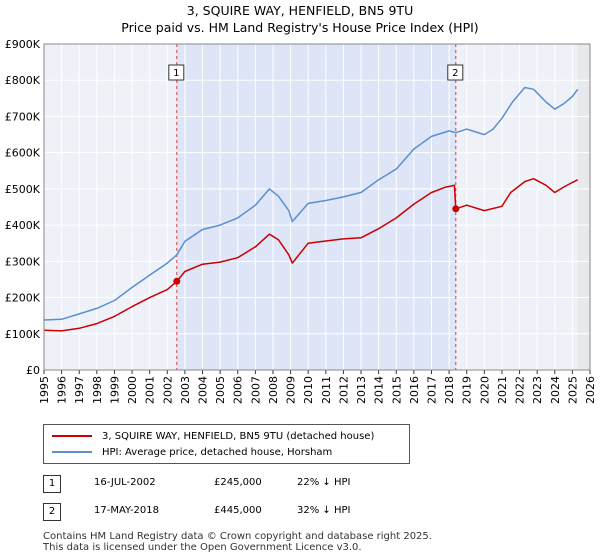  Describe the element at coordinates (72, 436) in the screenshot. I see `legend-line-property` at that location.